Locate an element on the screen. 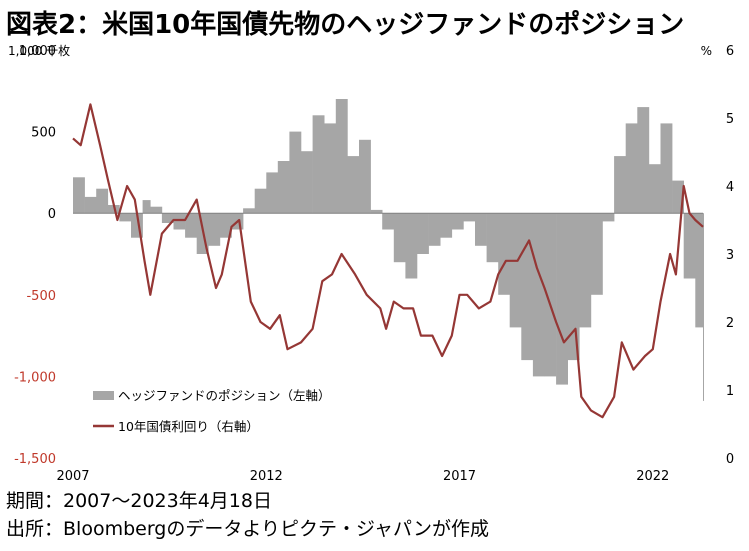 Image resolution: width=749 pixels, height=551 pixels. left-tick-label: -1,500 is located at coordinates (35, 459).